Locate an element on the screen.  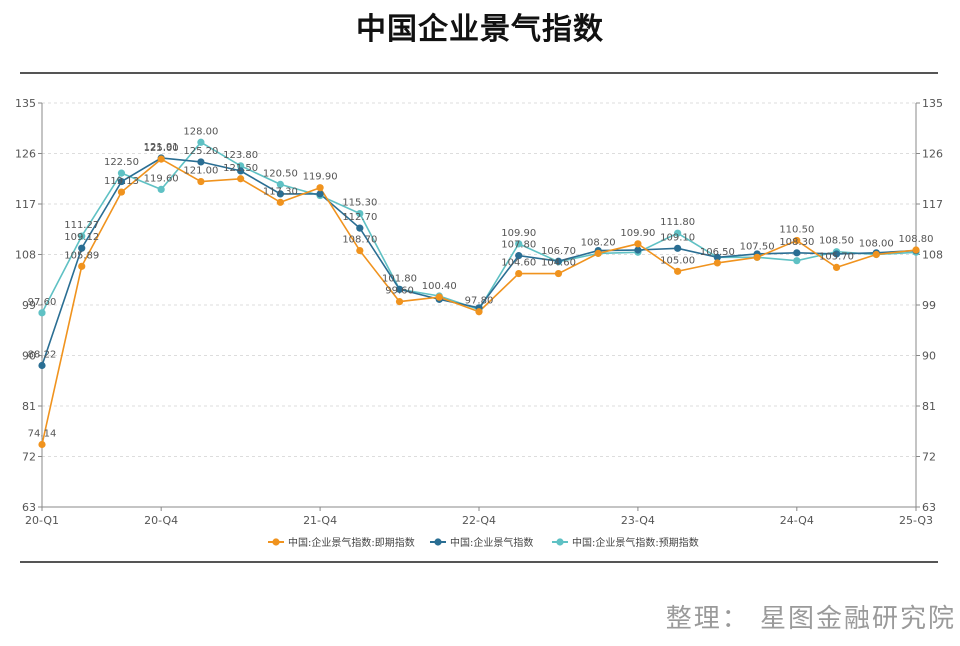
legend: 中国:企业景气指数:即期指数 中国:企业景气指数 中国:企业景气指数:预期指数 is located at coordinates (483, 542).